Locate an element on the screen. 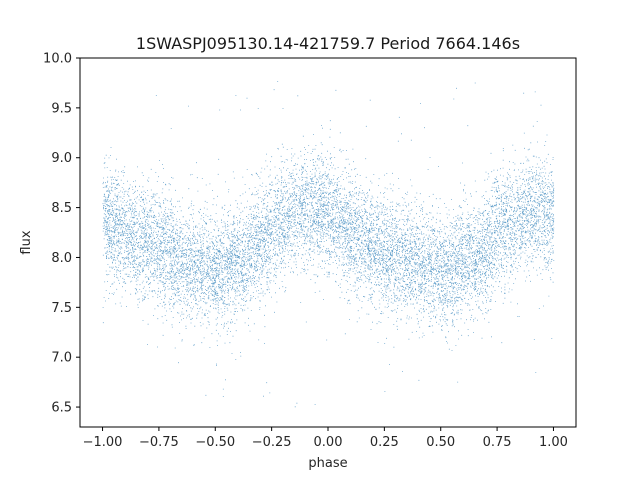 This screenshot has width=640, height=480. y-tick-label: 7.5 is located at coordinates (61, 308).